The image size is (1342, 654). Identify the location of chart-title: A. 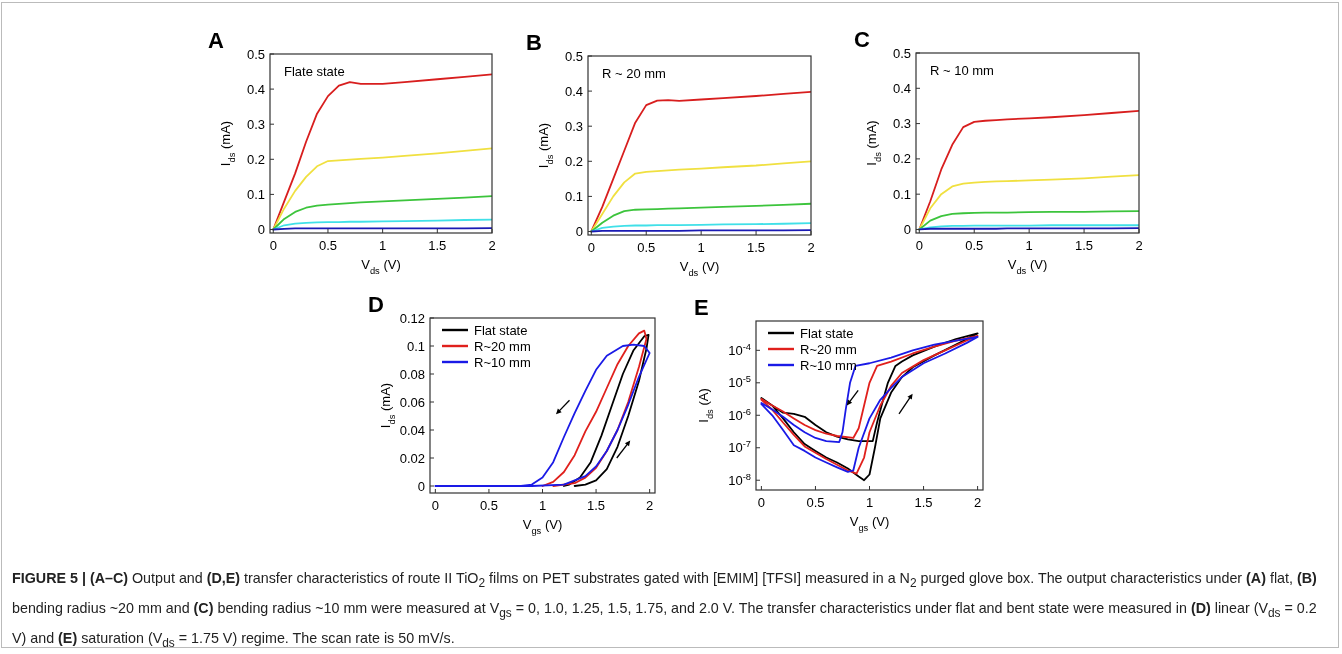
(216, 40).